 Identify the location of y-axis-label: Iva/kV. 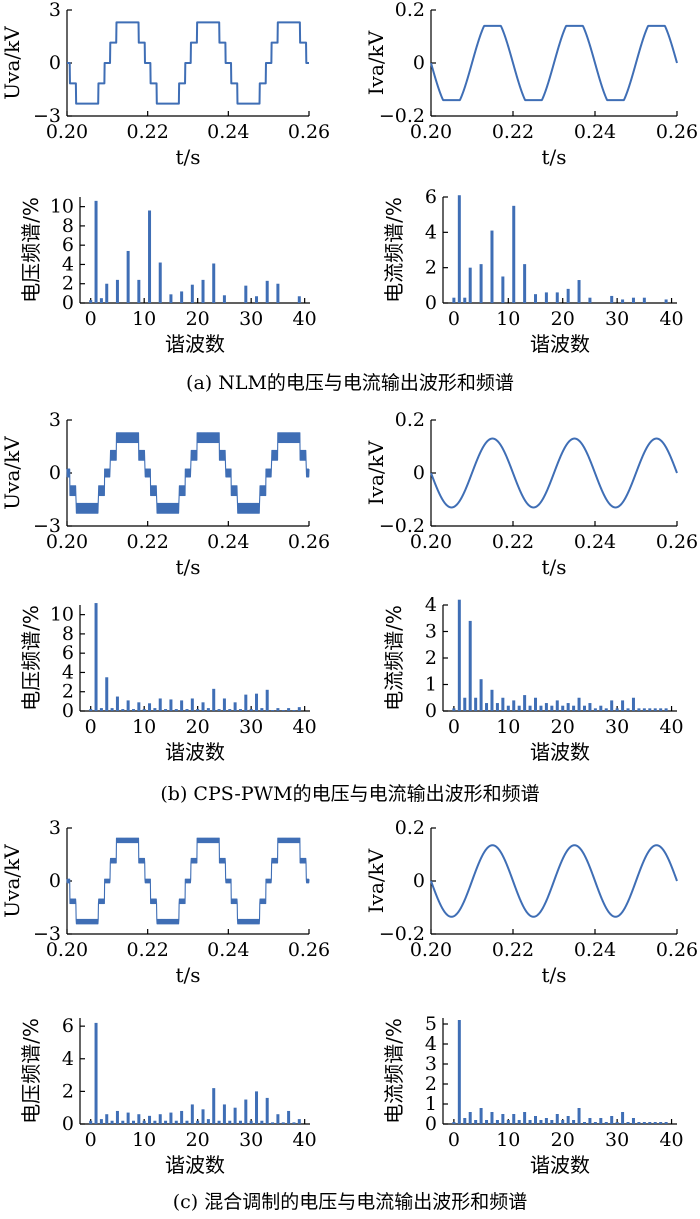
(376, 62).